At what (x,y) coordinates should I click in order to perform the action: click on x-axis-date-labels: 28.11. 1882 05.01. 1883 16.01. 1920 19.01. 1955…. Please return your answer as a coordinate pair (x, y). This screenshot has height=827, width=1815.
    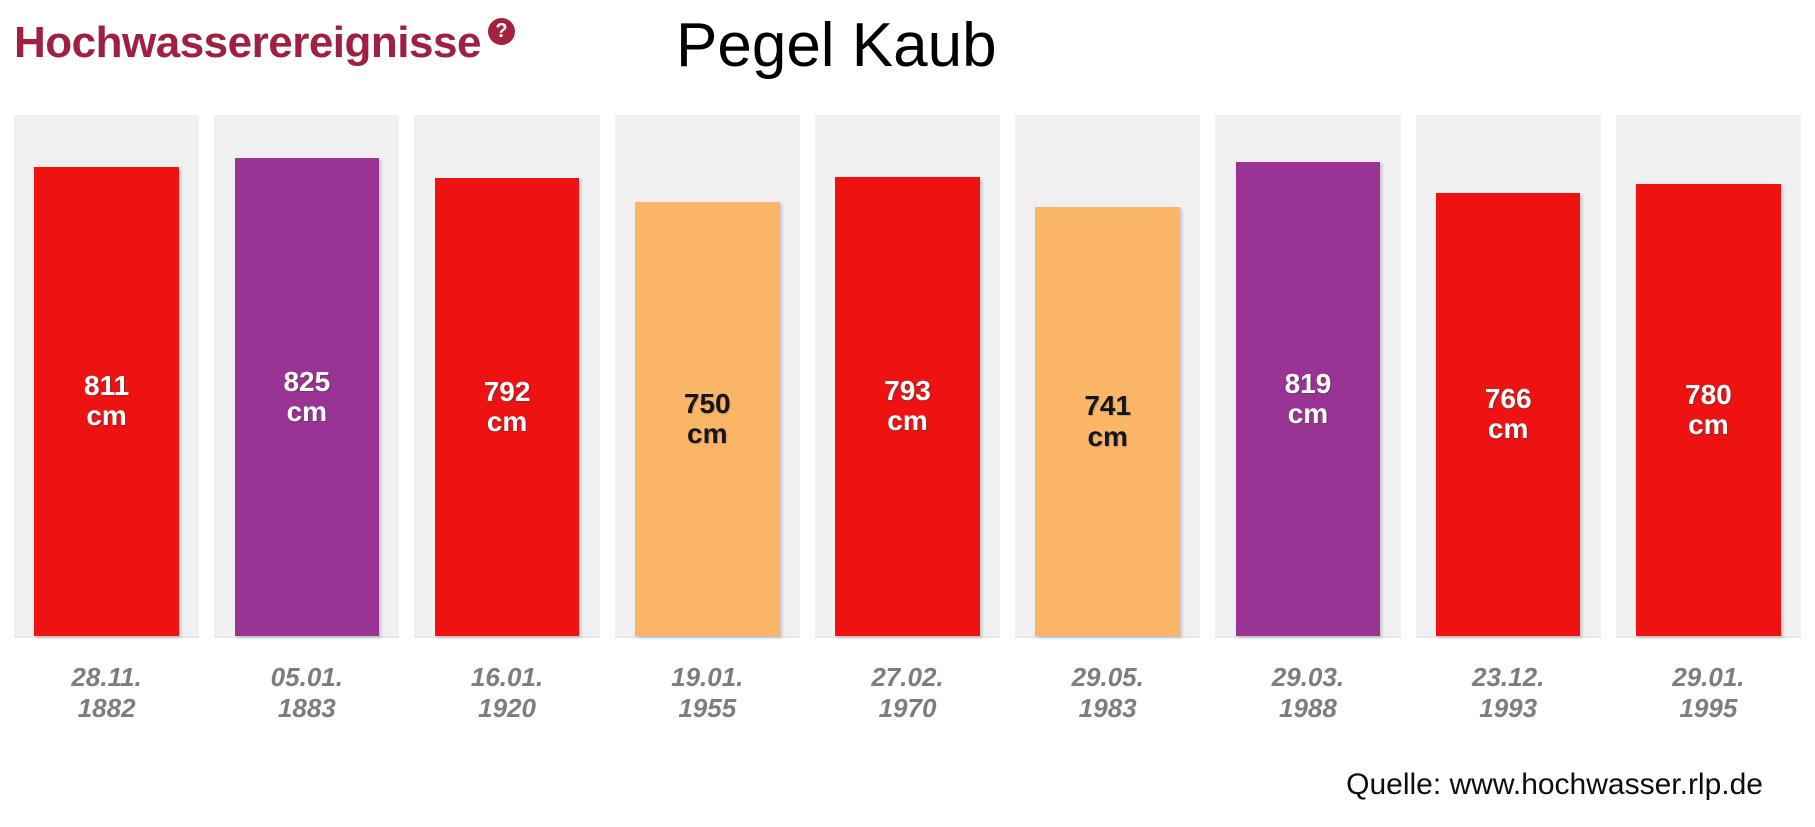
    Looking at the image, I should click on (907, 692).